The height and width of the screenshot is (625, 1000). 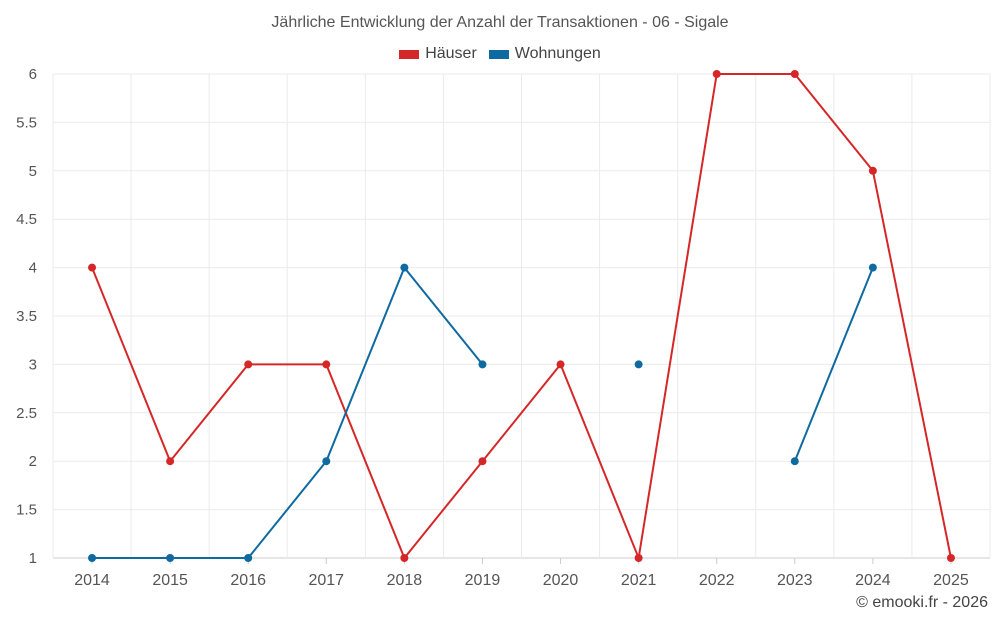 What do you see at coordinates (26, 413) in the screenshot?
I see `y-tick-label: 2.5` at bounding box center [26, 413].